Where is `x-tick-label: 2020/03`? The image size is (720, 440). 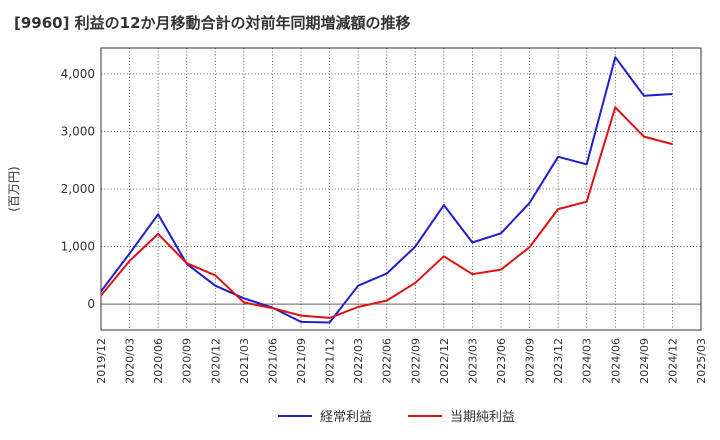
x-tick-label: 2020/03 is located at coordinates (130, 361).